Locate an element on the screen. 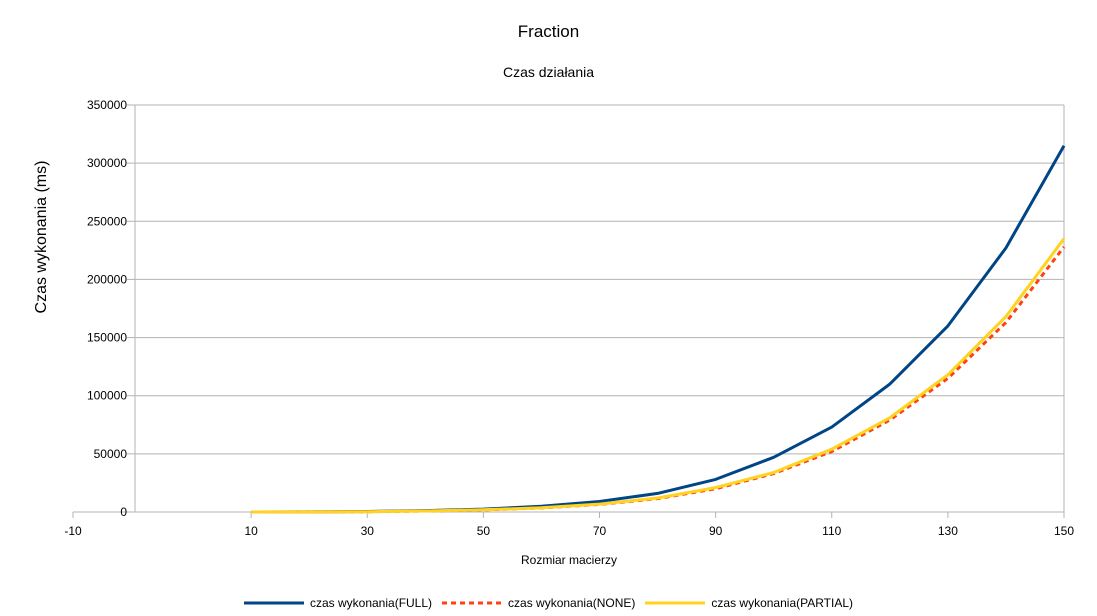 The image size is (1097, 616). legend-label: czas wykonania(FULL) is located at coordinates (371, 603).